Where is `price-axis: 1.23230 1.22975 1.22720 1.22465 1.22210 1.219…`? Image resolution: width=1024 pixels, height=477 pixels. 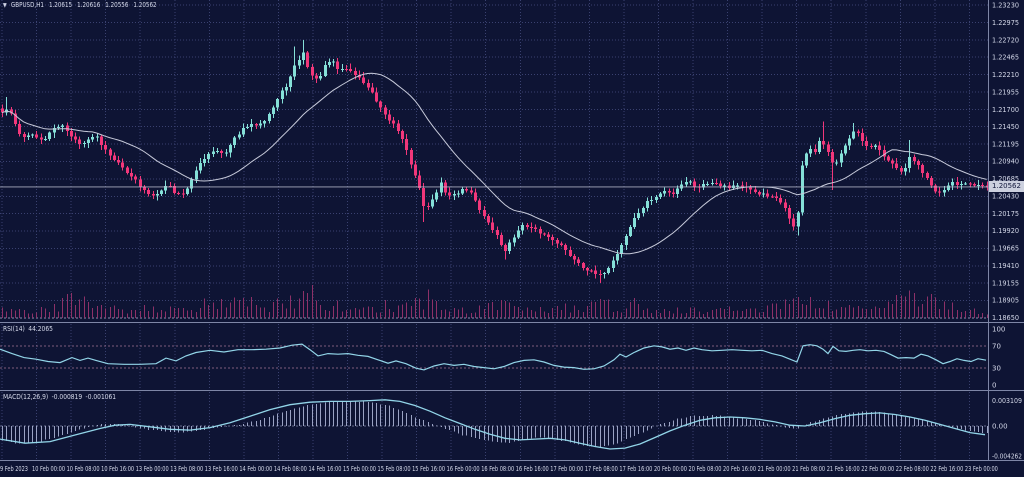
price-axis: 1.23230 1.22975 1.22720 1.22465 1.22210 1.219… is located at coordinates (1005, 162).